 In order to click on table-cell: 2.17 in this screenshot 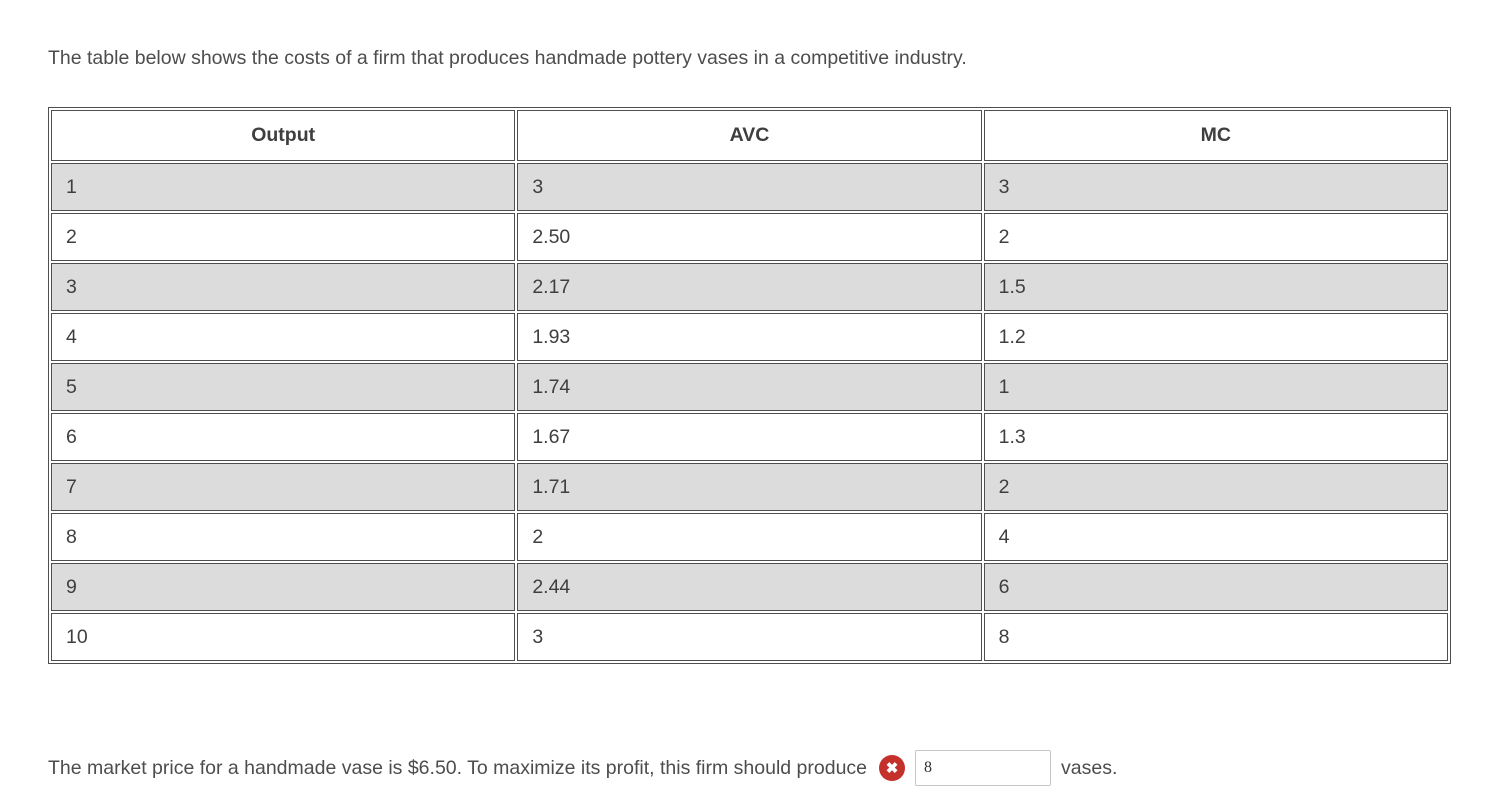, I will do `click(749, 287)`.